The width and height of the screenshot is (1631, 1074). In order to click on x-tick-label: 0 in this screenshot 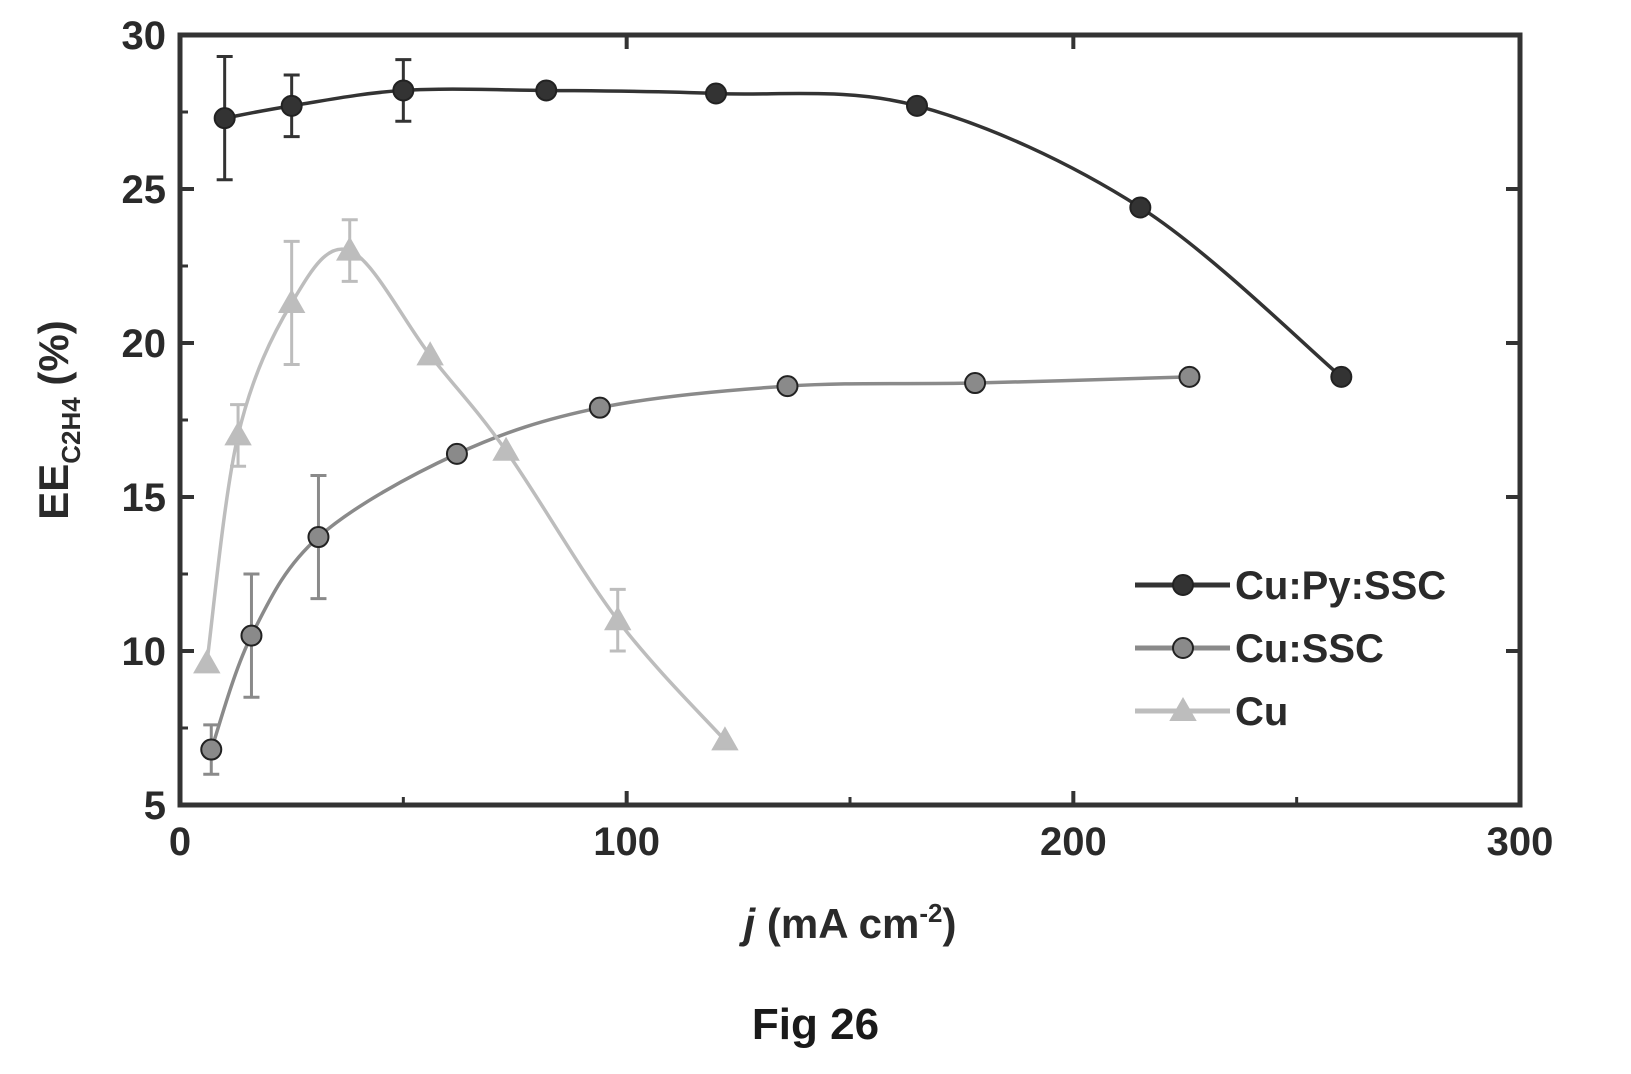, I will do `click(180, 842)`.